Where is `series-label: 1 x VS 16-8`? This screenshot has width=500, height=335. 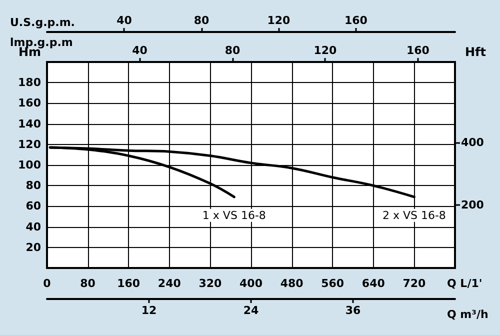 series-label: 1 x VS 16-8 is located at coordinates (234, 215).